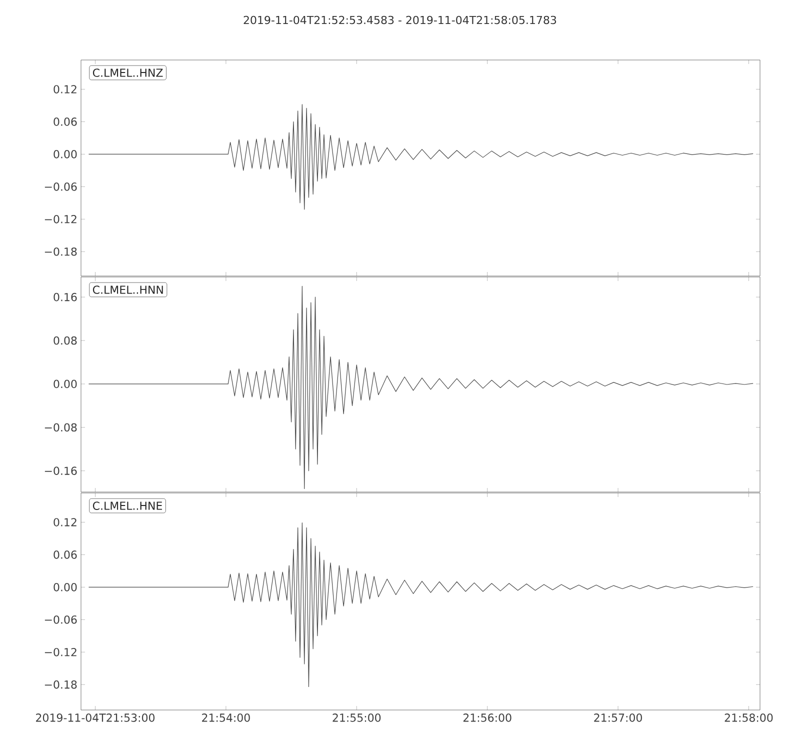 This screenshot has width=800, height=750. I want to click on x-tick-label: 21:56:00, so click(487, 718).